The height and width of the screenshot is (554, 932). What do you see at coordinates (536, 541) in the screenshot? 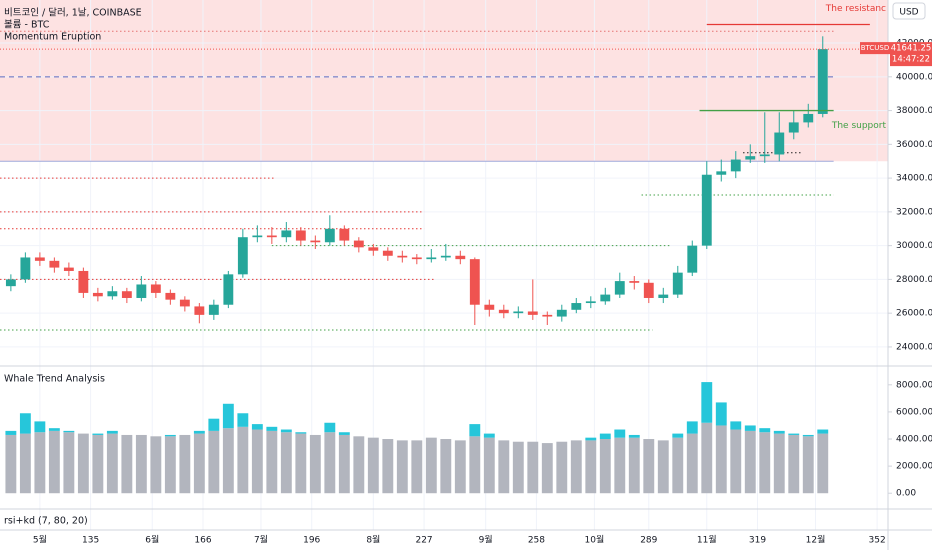
I see `x-tick-label: 258` at bounding box center [536, 541].